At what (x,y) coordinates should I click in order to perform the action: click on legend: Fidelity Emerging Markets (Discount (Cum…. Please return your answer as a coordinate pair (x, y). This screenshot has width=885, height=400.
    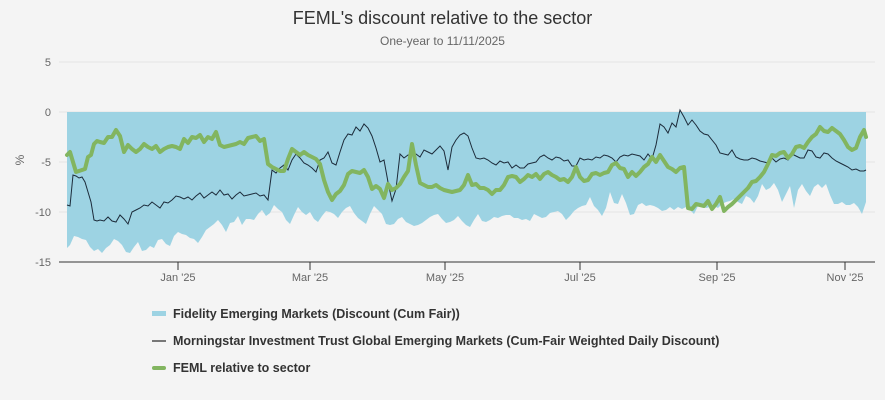
    Looking at the image, I should click on (435, 340).